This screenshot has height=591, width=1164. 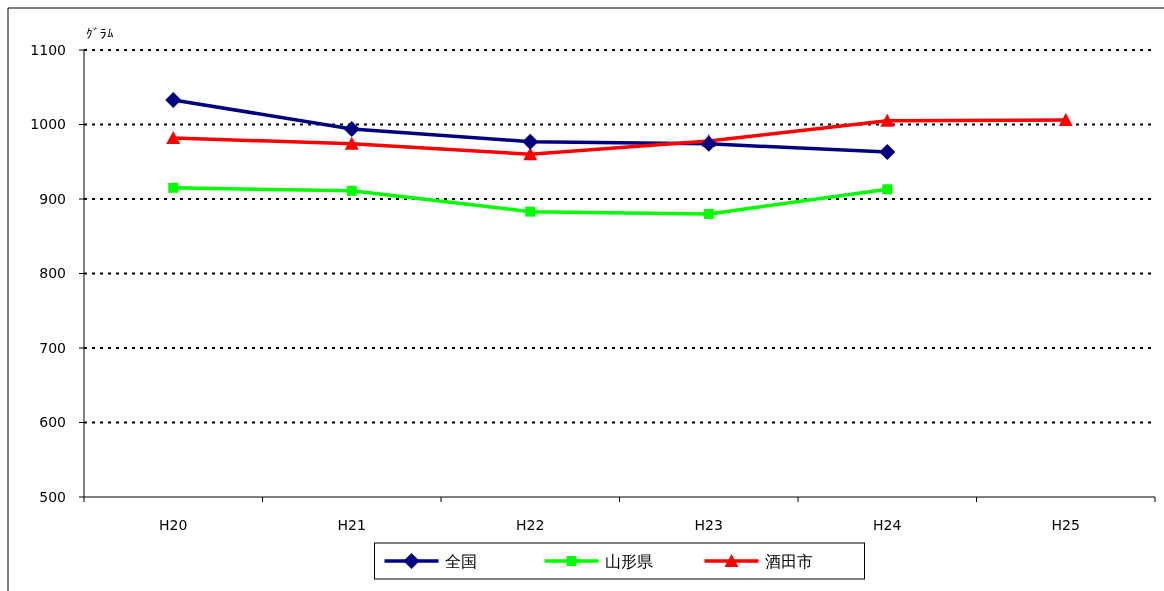 I want to click on y-tick-label: 600, so click(x=52, y=422).